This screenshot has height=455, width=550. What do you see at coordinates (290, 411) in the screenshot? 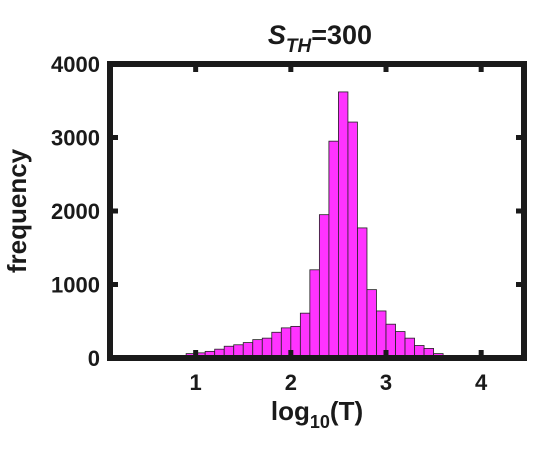
I see `xlabel-main: log` at bounding box center [290, 411].